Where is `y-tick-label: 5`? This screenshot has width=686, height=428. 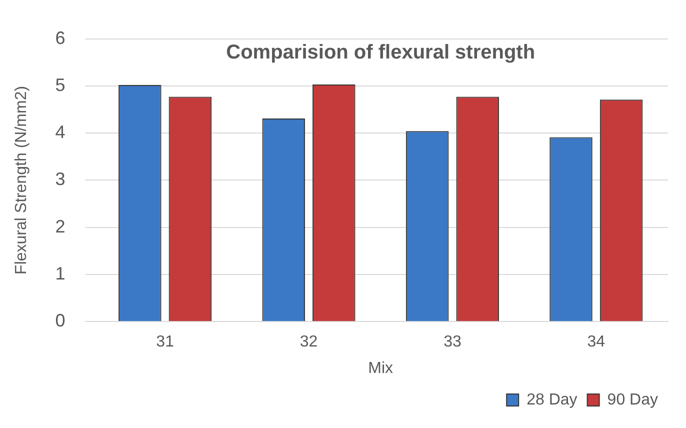
y-tick-label: 5 is located at coordinates (60, 84).